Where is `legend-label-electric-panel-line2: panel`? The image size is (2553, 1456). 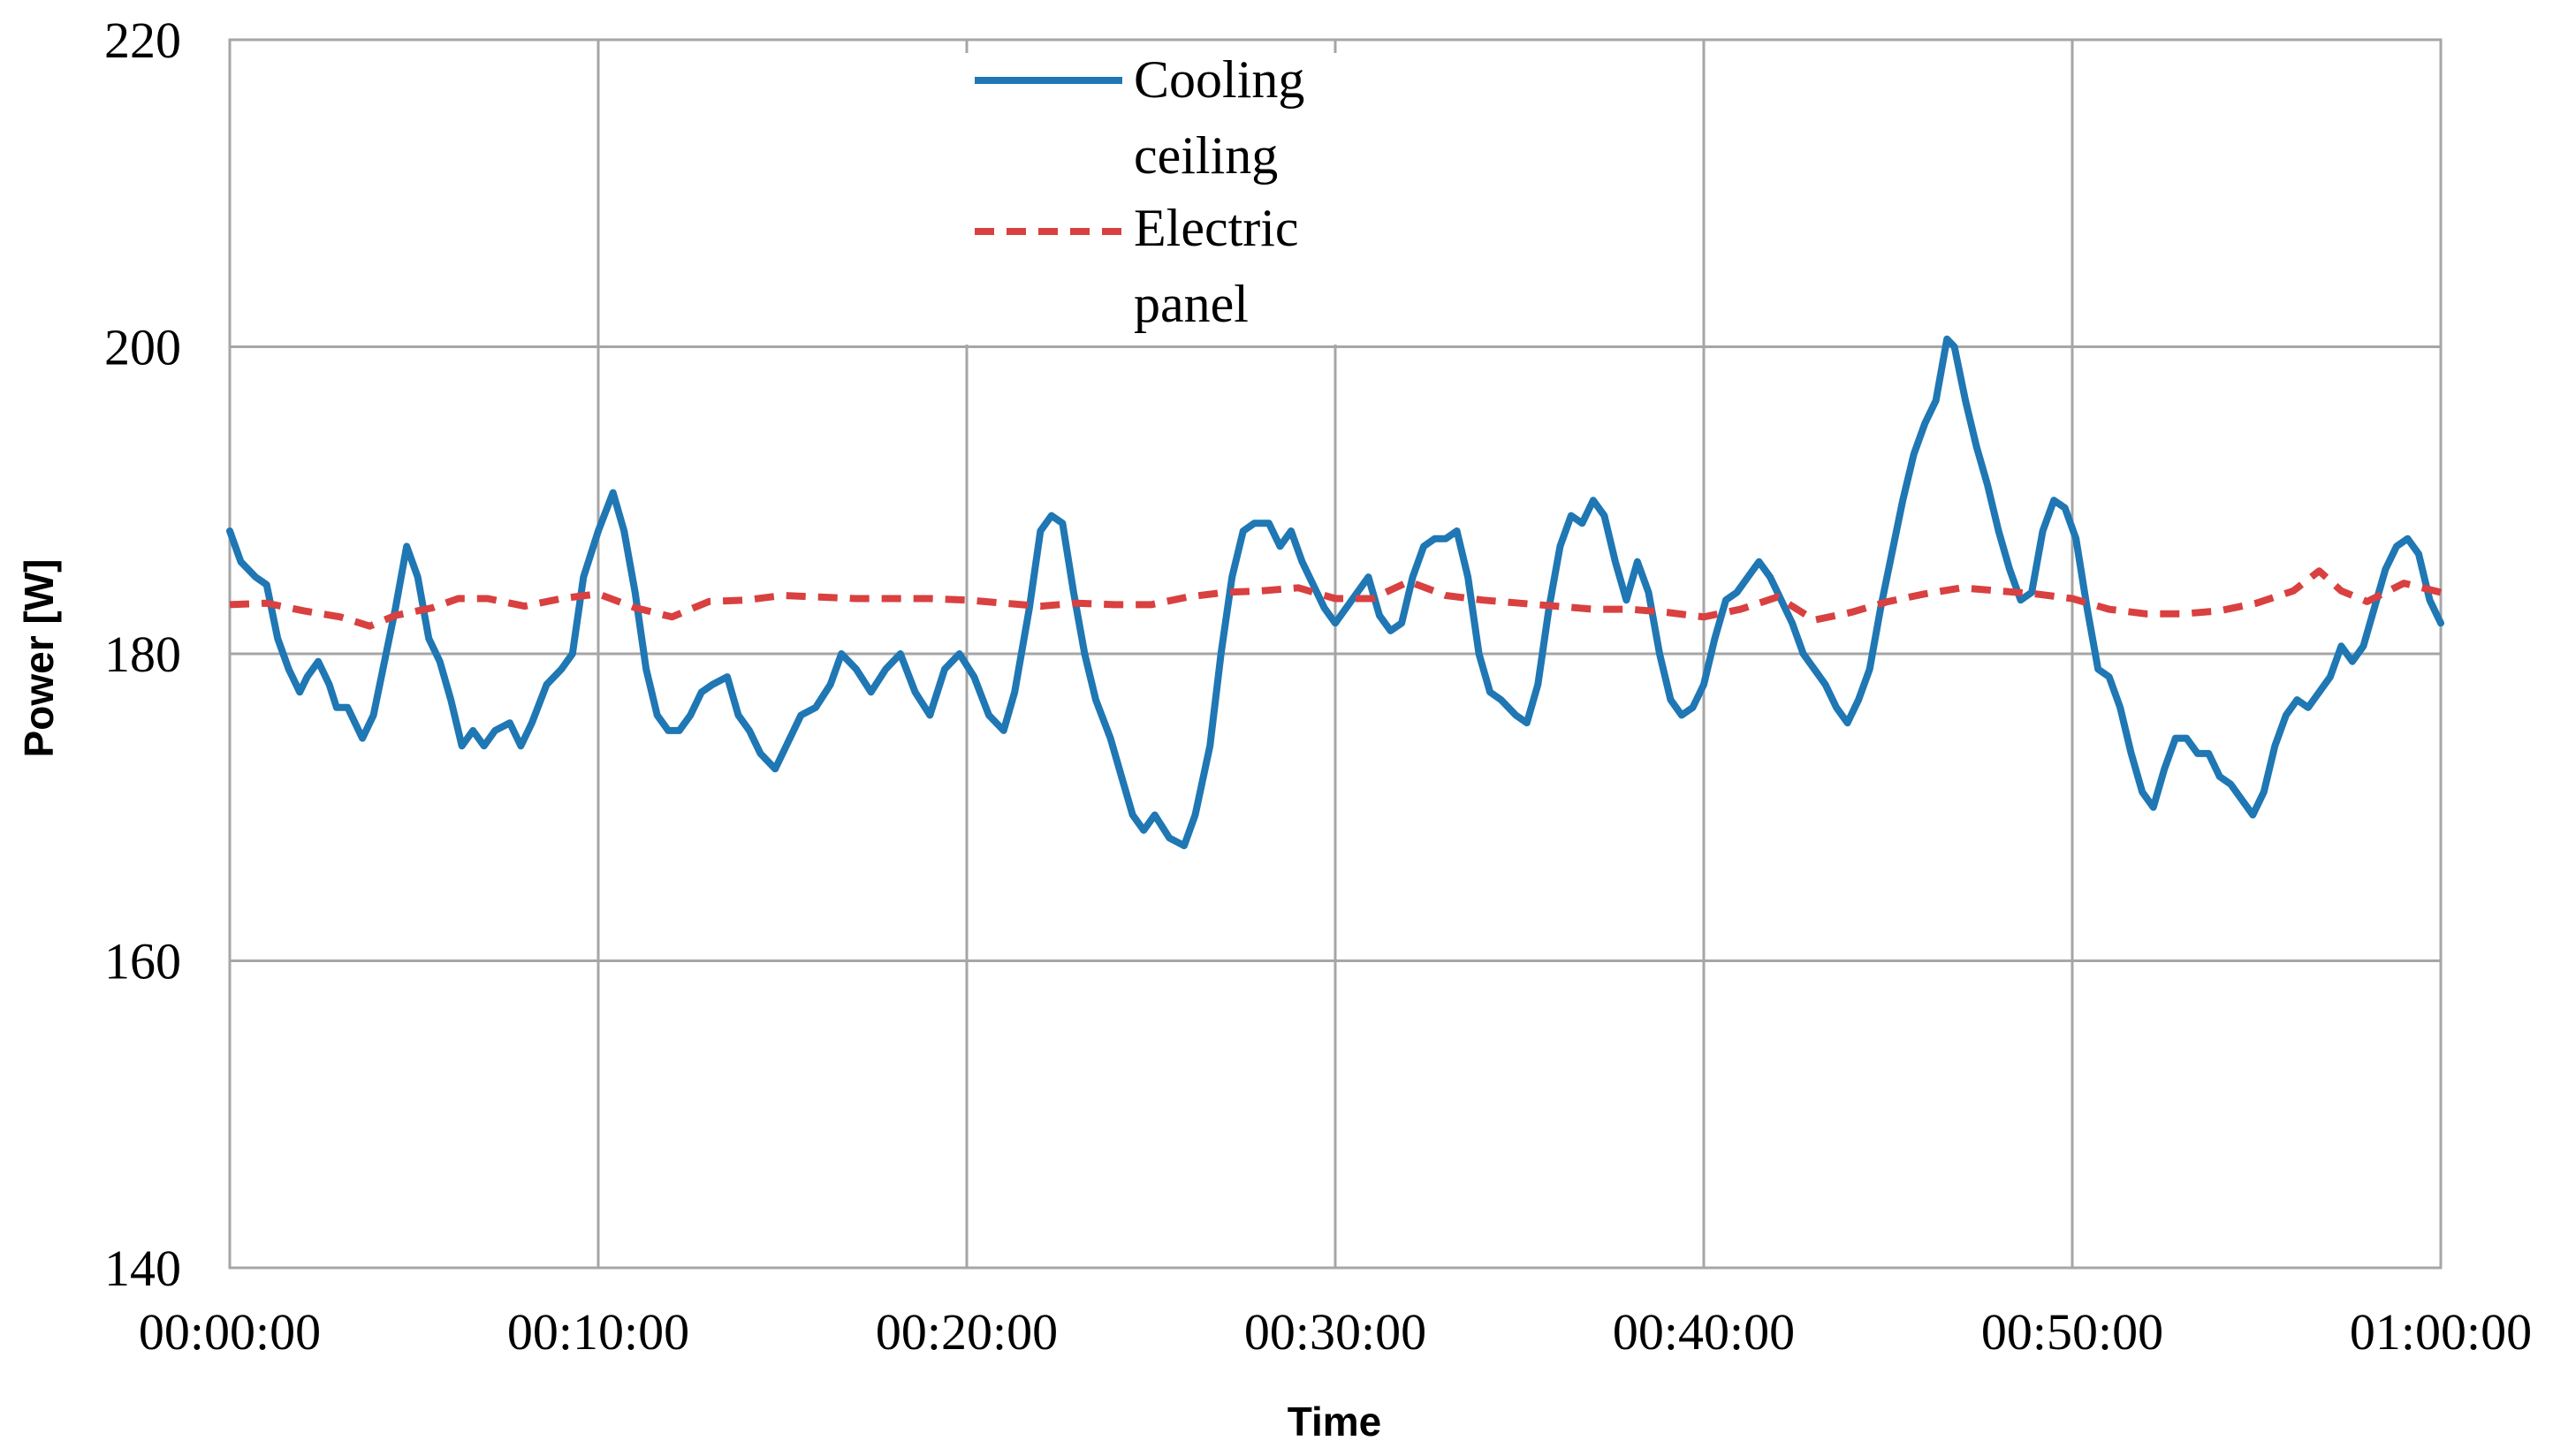 legend-label-electric-panel-line2: panel is located at coordinates (1191, 304).